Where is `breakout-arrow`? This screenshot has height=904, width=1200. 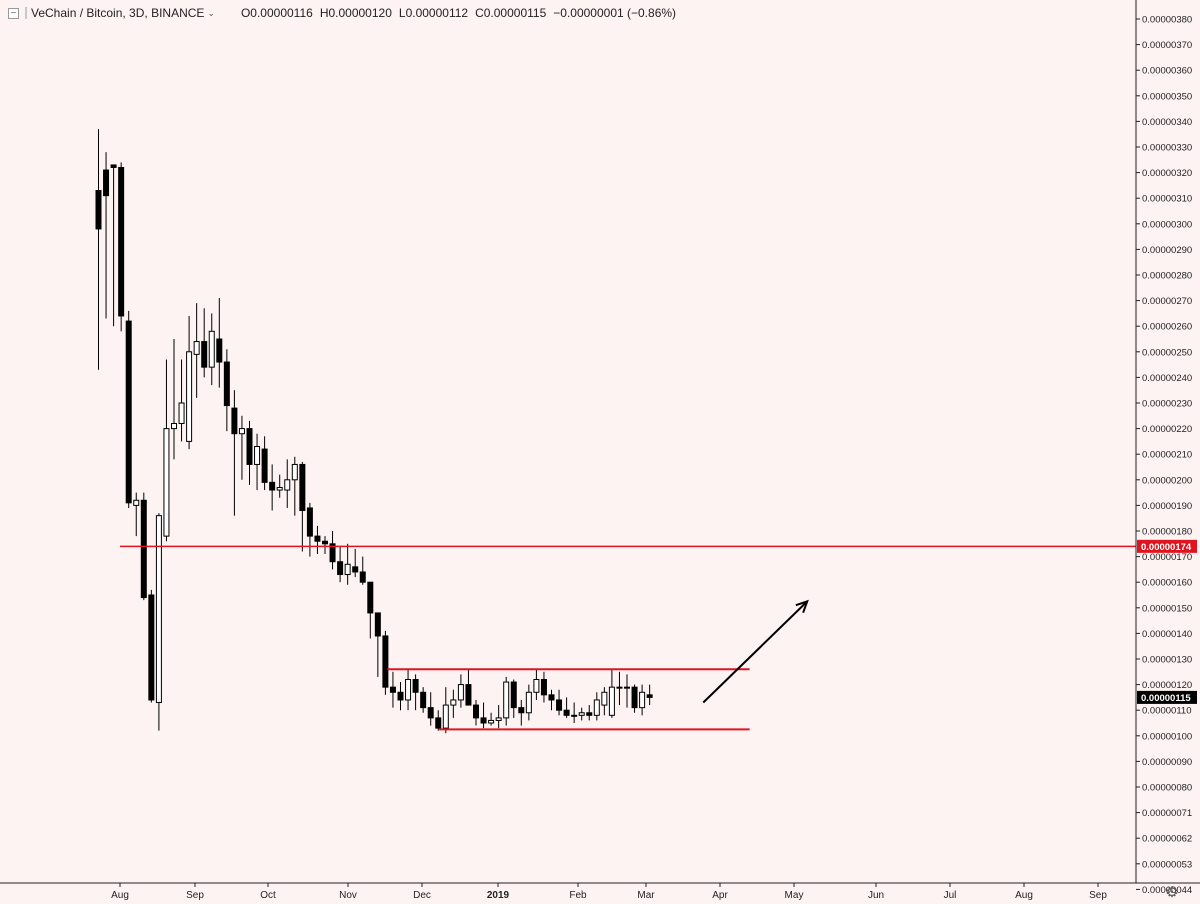
breakout-arrow is located at coordinates (755, 651).